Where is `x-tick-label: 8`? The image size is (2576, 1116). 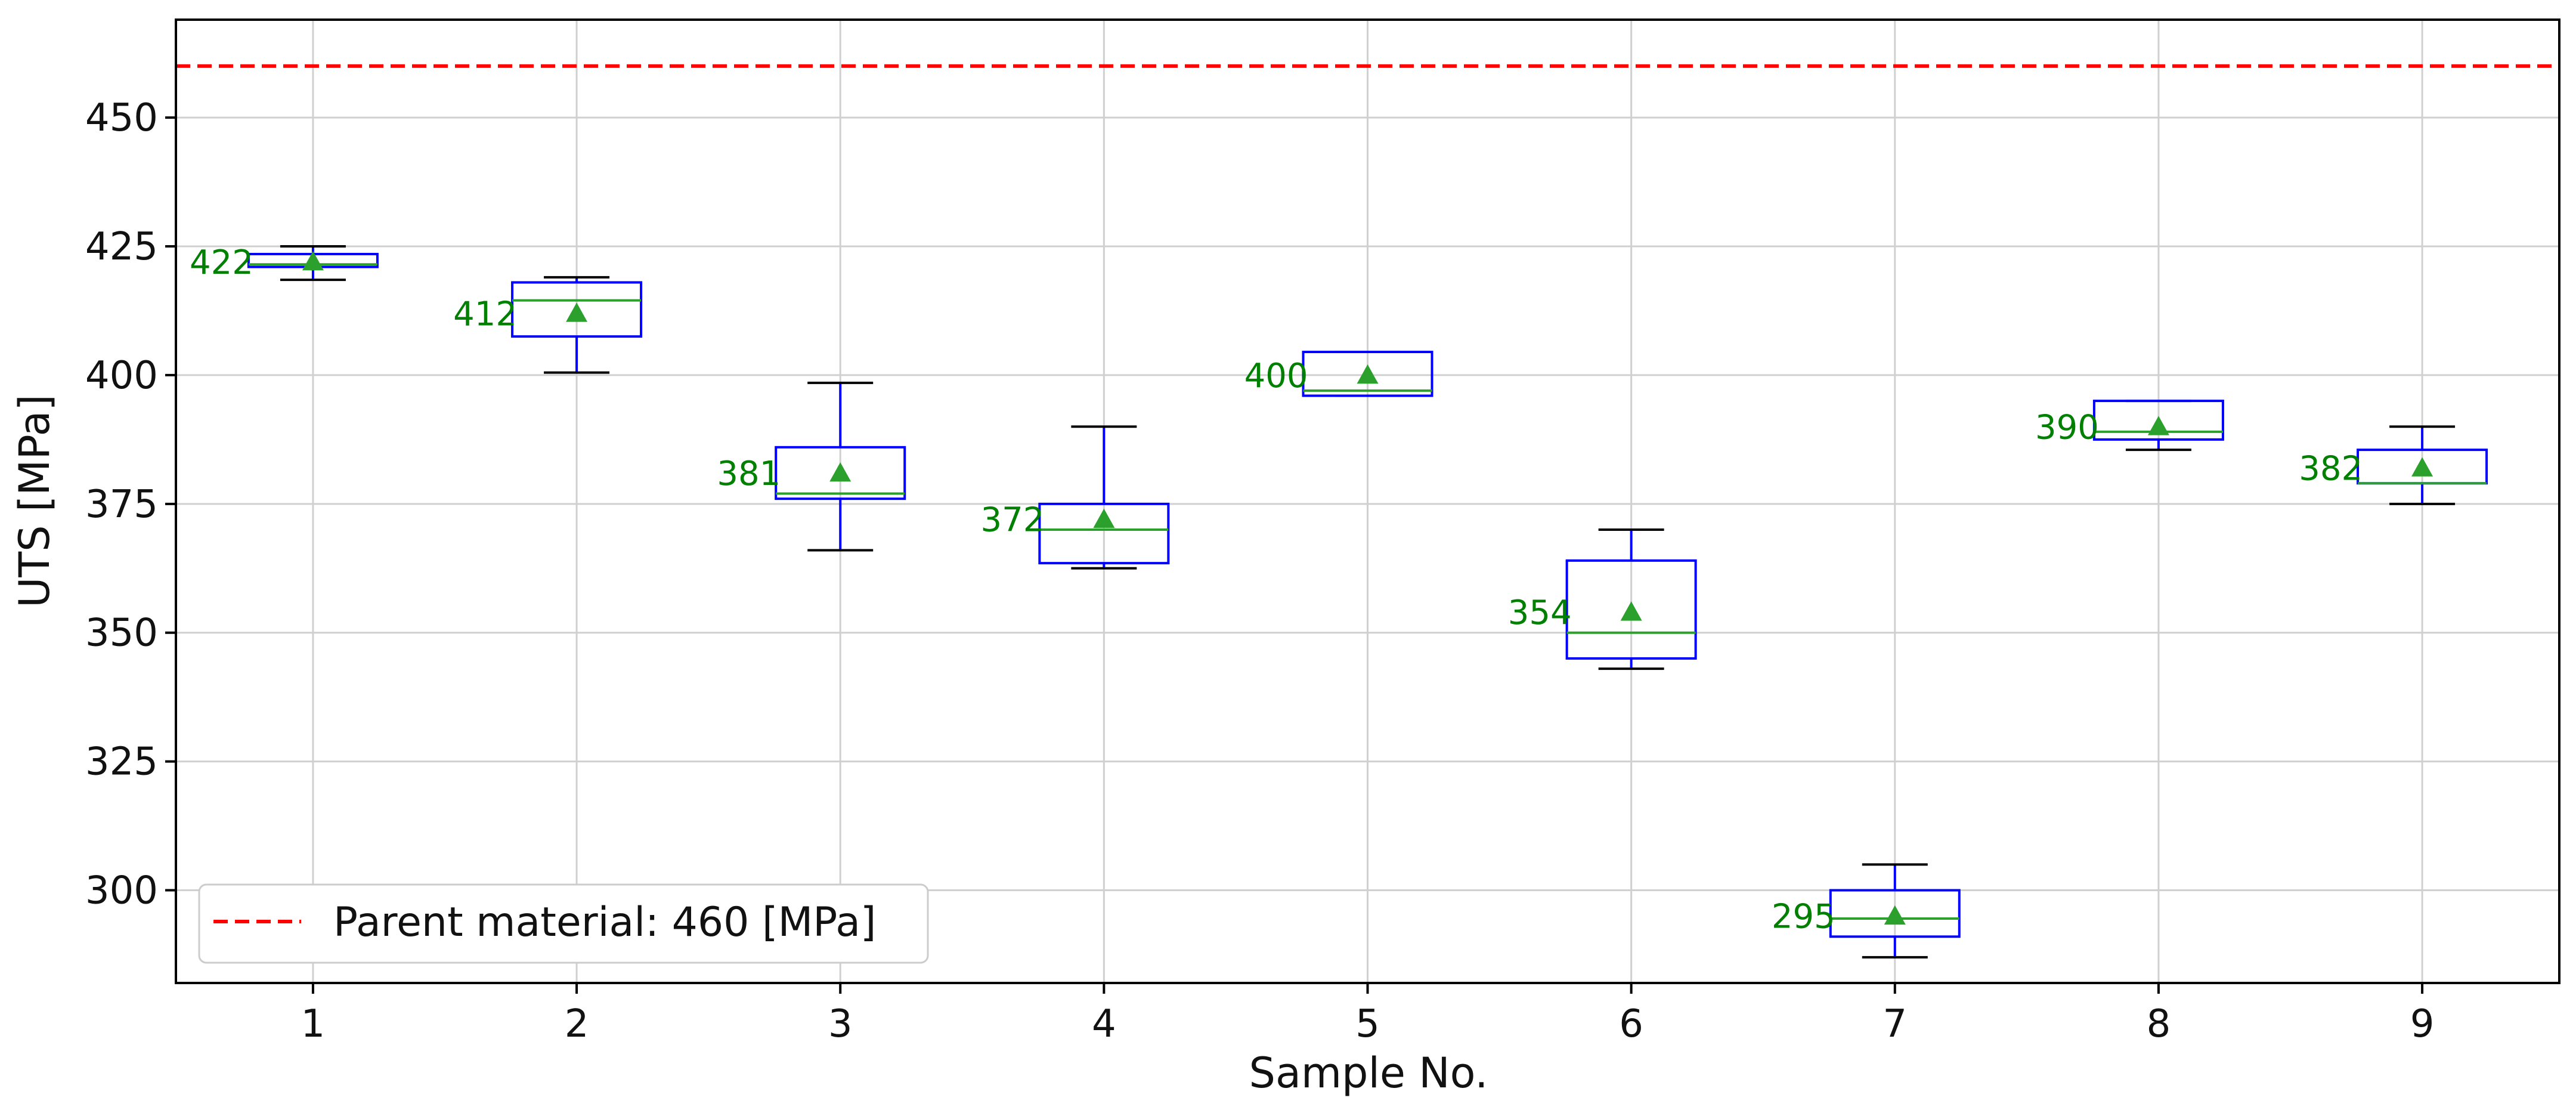 x-tick-label: 8 is located at coordinates (2159, 1024).